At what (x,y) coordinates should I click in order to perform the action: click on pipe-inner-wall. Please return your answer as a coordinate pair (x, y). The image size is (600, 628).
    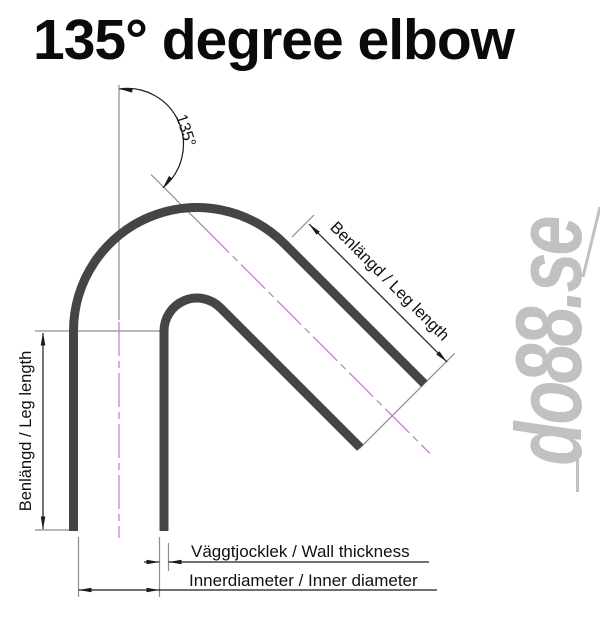
    Looking at the image, I should click on (261, 412).